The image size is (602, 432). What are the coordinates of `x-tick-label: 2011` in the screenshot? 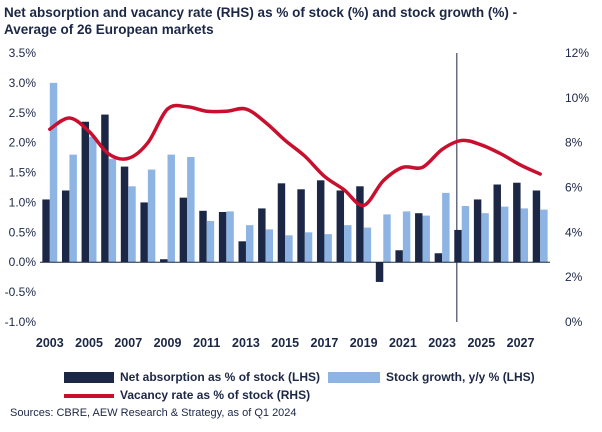 It's located at (206, 343).